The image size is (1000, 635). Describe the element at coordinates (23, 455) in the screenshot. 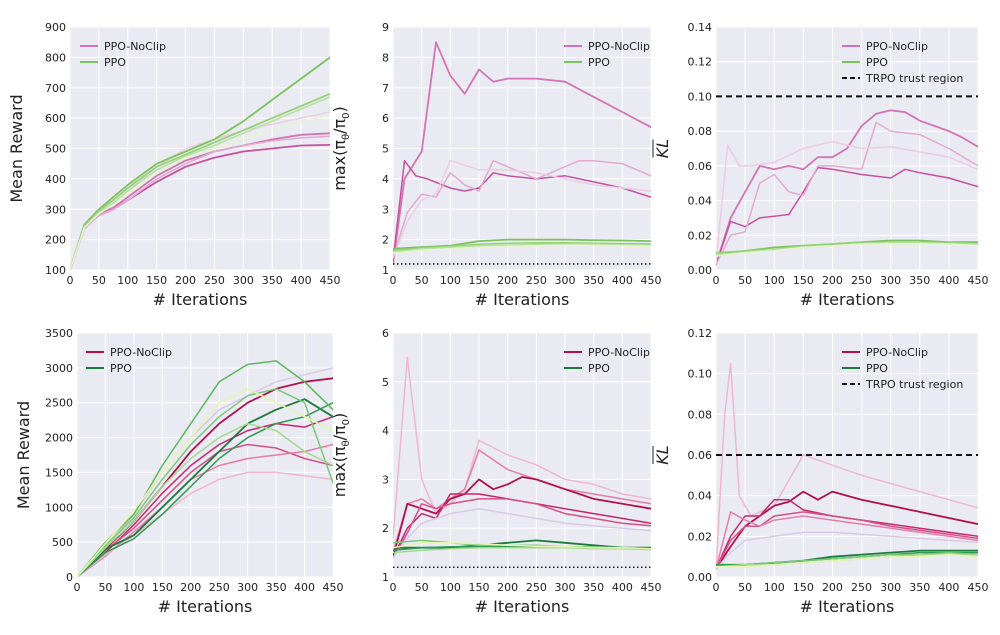

I see `y-axis-label-text: Mean Reward` at that location.